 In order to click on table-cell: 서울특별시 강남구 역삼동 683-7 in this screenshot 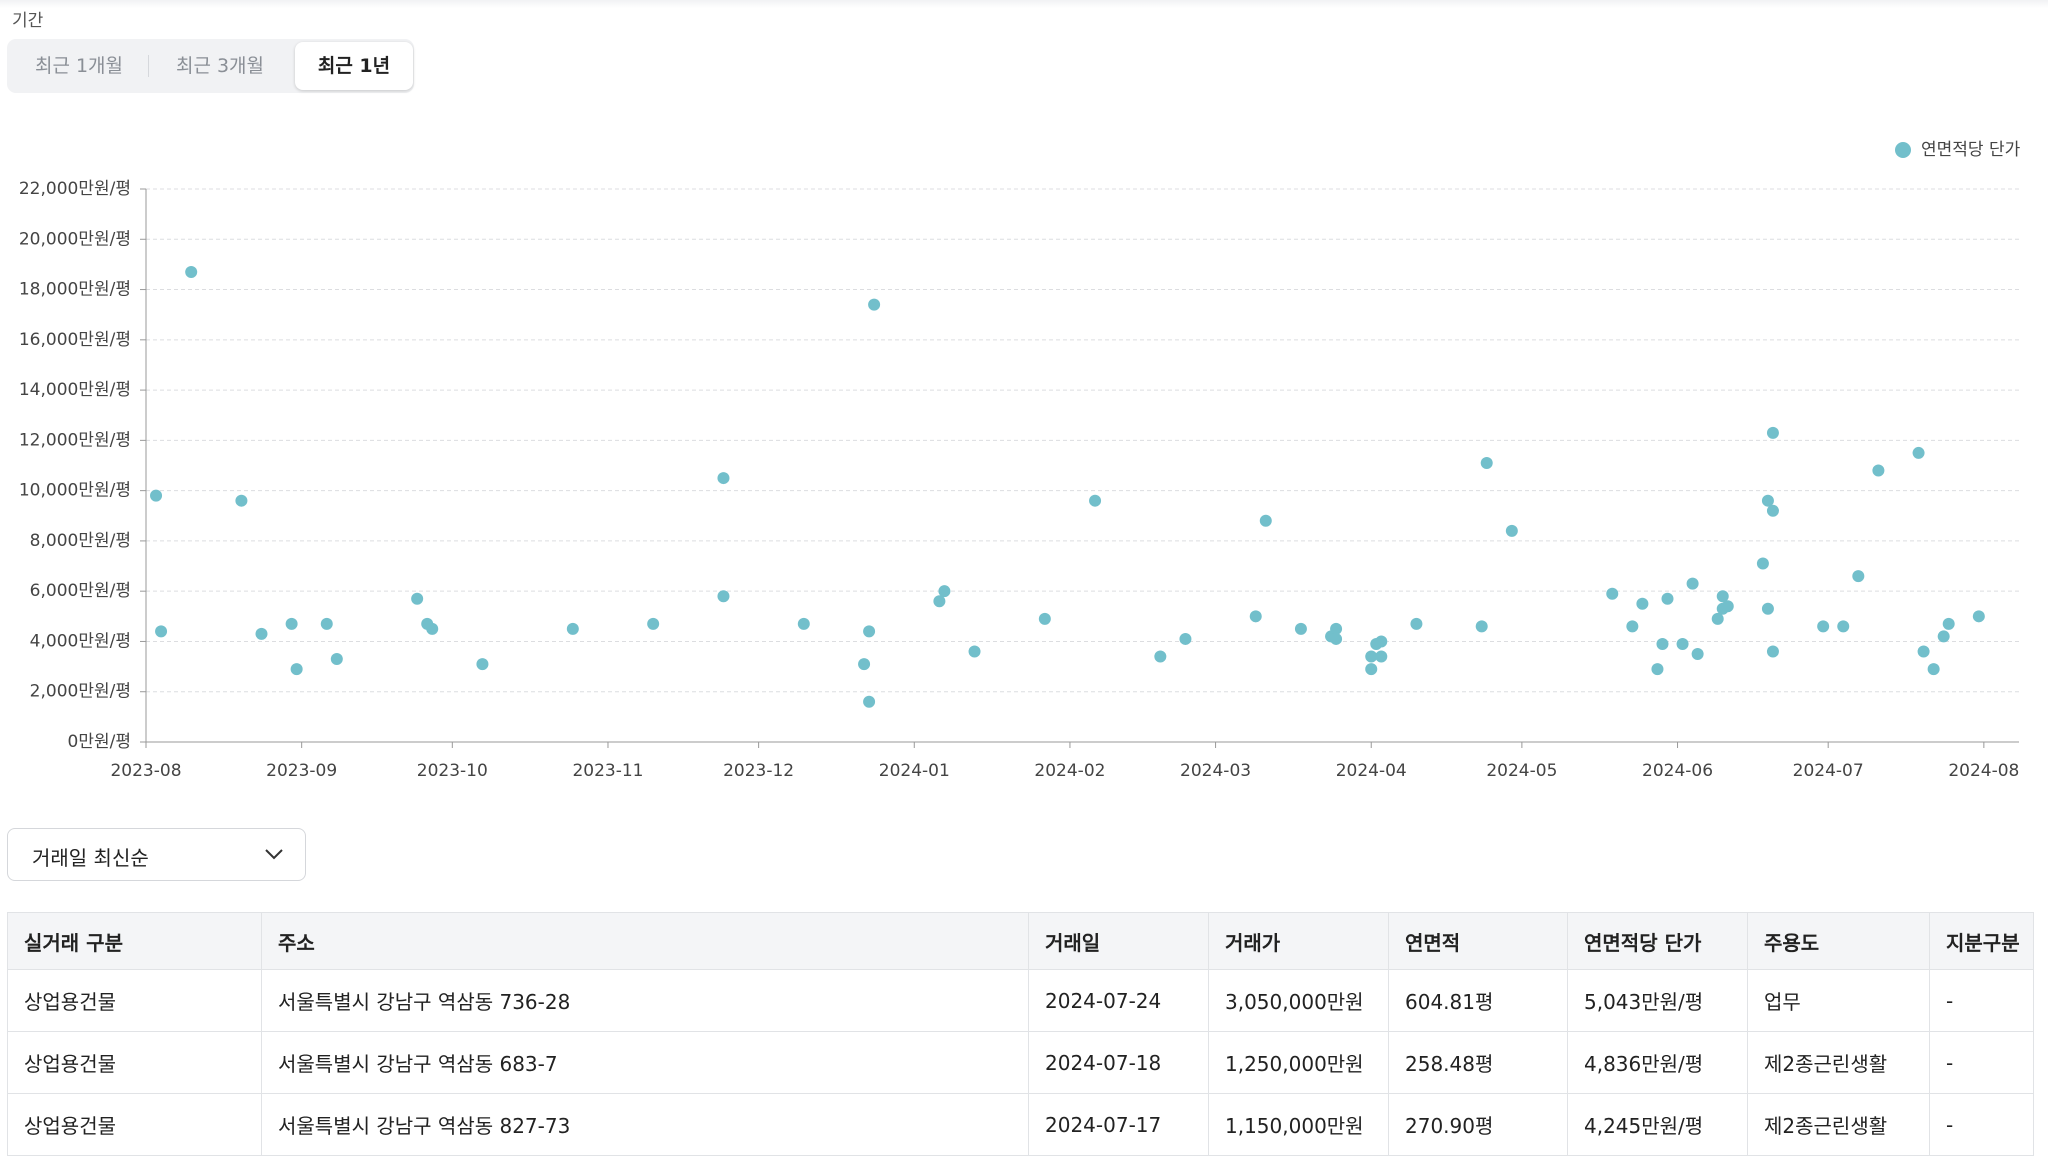, I will do `click(645, 1062)`.